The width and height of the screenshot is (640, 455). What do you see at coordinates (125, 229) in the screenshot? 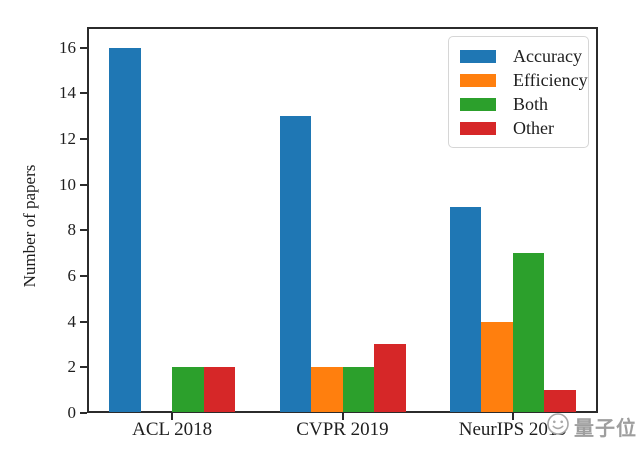
I see `bar-accuracy-acl-2018` at bounding box center [125, 229].